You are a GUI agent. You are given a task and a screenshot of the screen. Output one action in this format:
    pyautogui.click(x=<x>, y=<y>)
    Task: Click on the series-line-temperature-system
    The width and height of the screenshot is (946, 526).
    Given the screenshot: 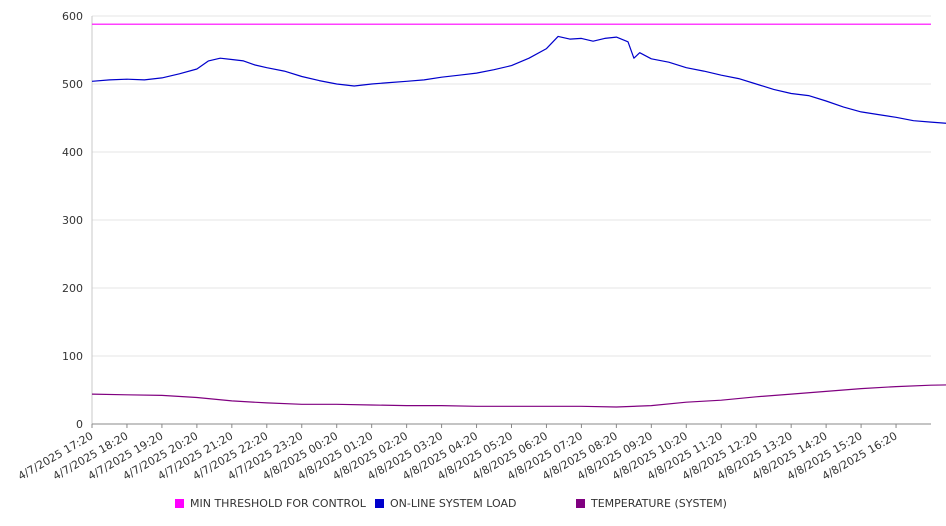 What is the action you would take?
    pyautogui.click(x=518, y=396)
    